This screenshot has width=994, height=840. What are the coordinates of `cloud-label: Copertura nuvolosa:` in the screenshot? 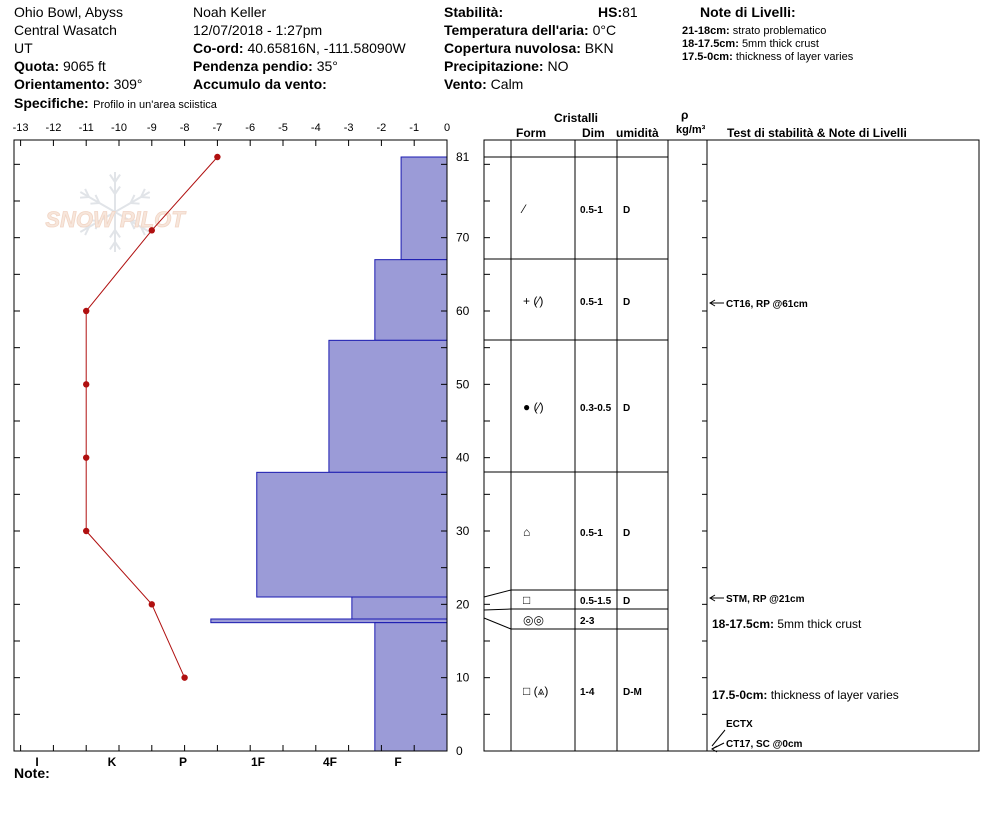 It's located at (512, 48).